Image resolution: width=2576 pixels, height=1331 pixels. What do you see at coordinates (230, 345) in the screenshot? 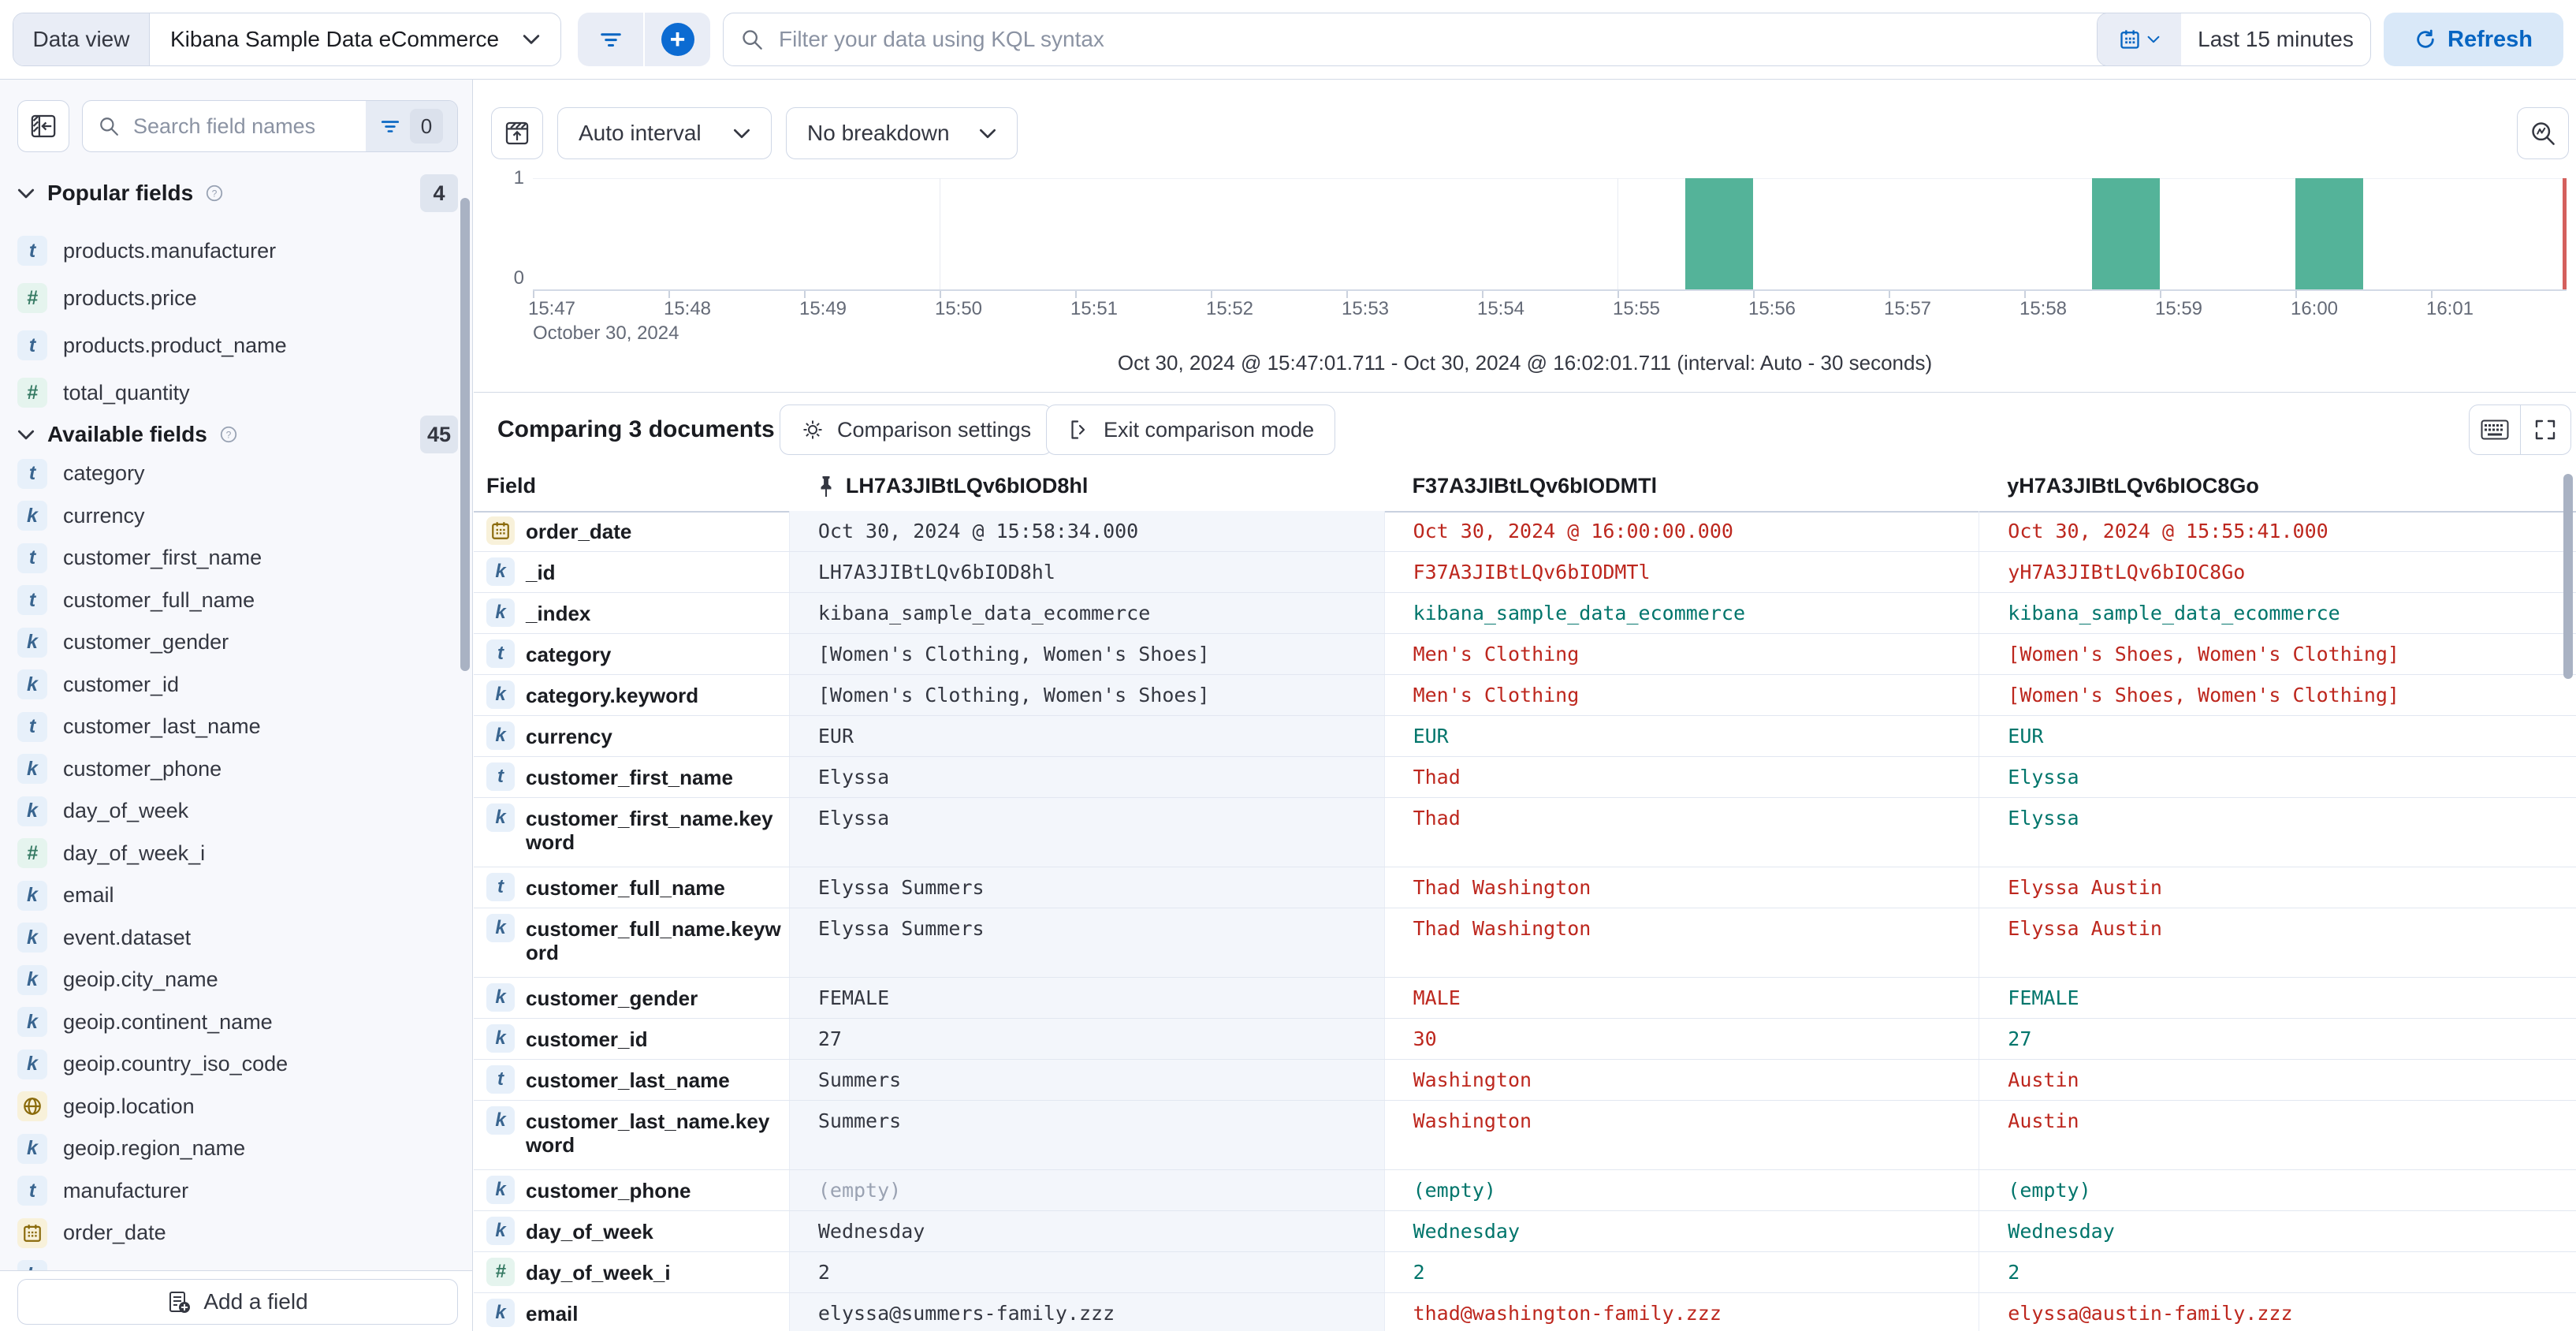
I see `sidebar-field-item-products.product_name: t products.product_name` at bounding box center [230, 345].